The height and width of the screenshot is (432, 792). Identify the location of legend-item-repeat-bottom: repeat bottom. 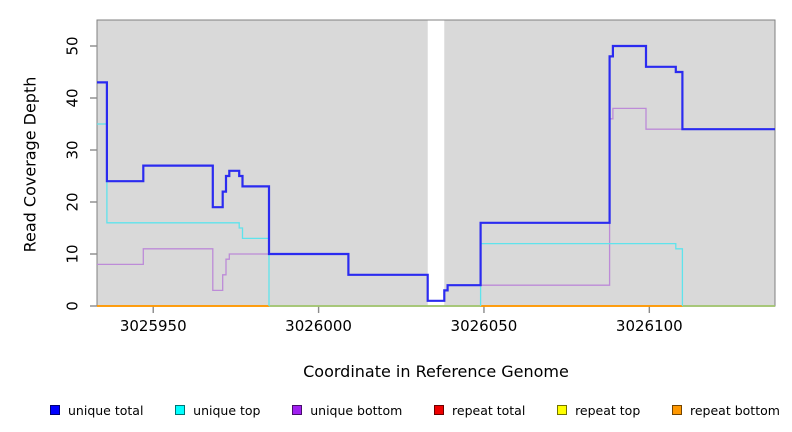
(726, 410).